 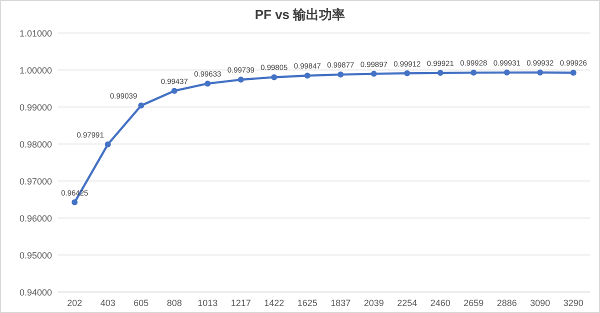 What do you see at coordinates (440, 303) in the screenshot?
I see `x-tick-label: 2460` at bounding box center [440, 303].